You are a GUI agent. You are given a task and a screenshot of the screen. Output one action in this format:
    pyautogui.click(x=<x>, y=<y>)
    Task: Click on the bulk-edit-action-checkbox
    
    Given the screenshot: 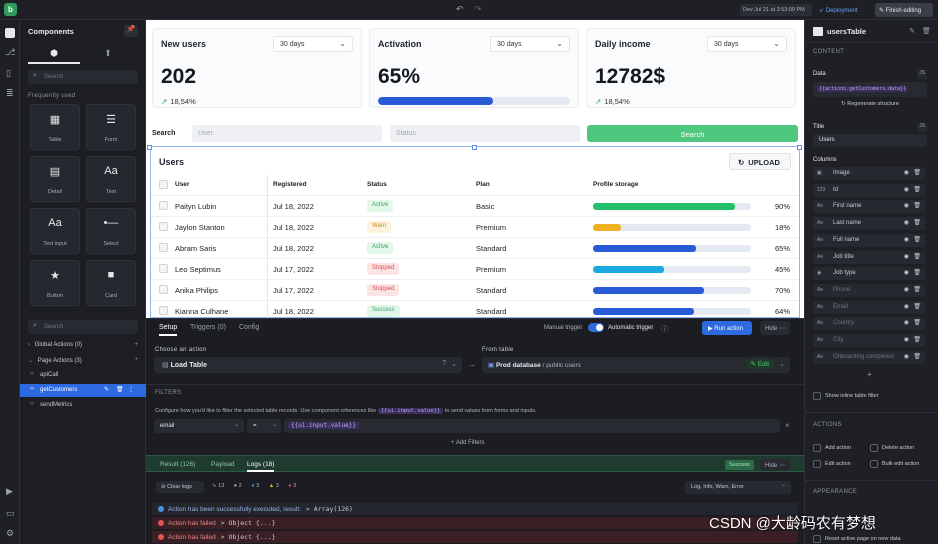 What is the action you would take?
    pyautogui.click(x=874, y=464)
    